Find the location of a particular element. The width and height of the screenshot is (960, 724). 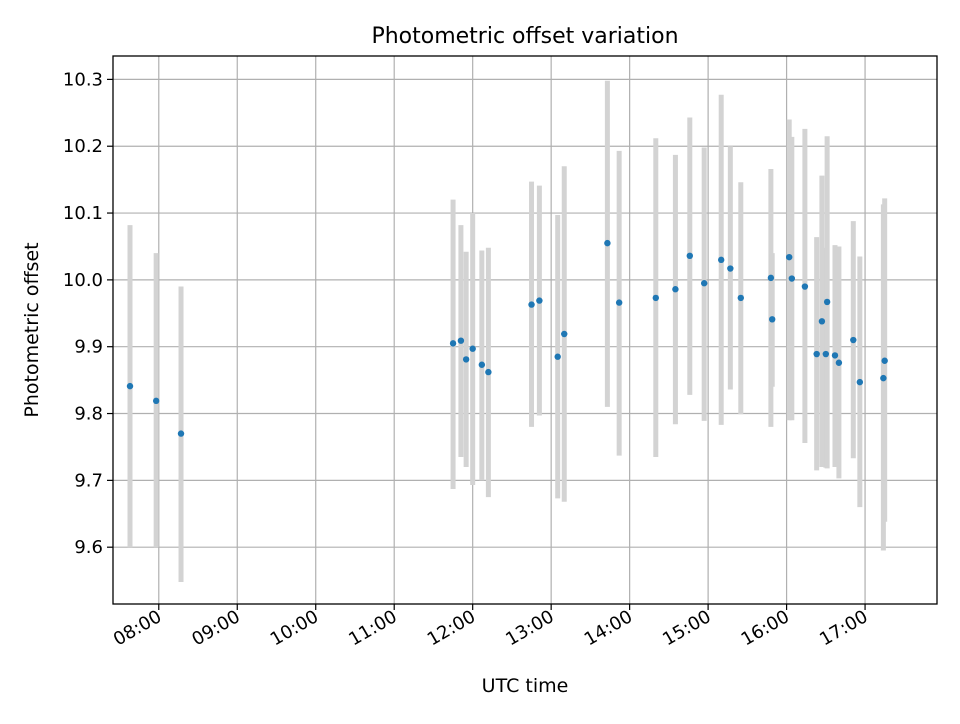

y-tick-label: 9.6 is located at coordinates (88, 547).